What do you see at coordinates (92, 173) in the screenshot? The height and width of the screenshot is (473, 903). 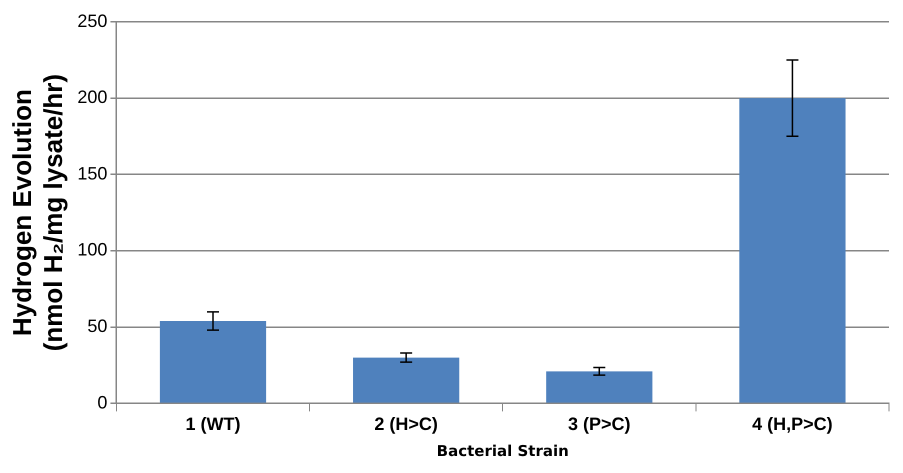 I see `y-tick-label: 150` at bounding box center [92, 173].